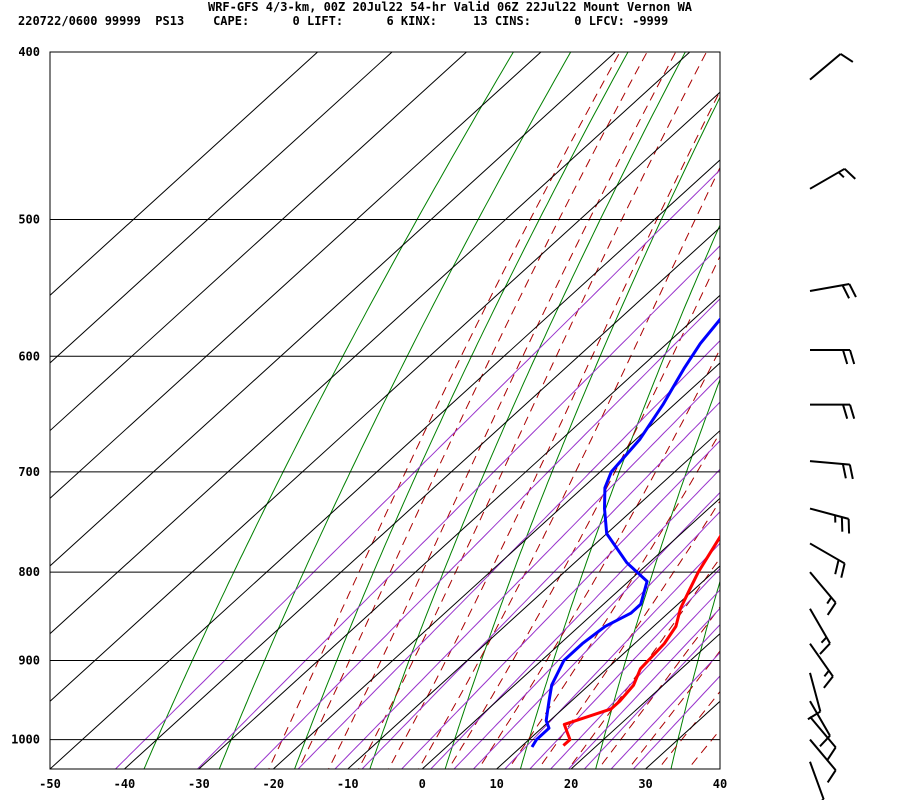  What do you see at coordinates (720, 784) in the screenshot?
I see `x-tick-label: 40` at bounding box center [720, 784].